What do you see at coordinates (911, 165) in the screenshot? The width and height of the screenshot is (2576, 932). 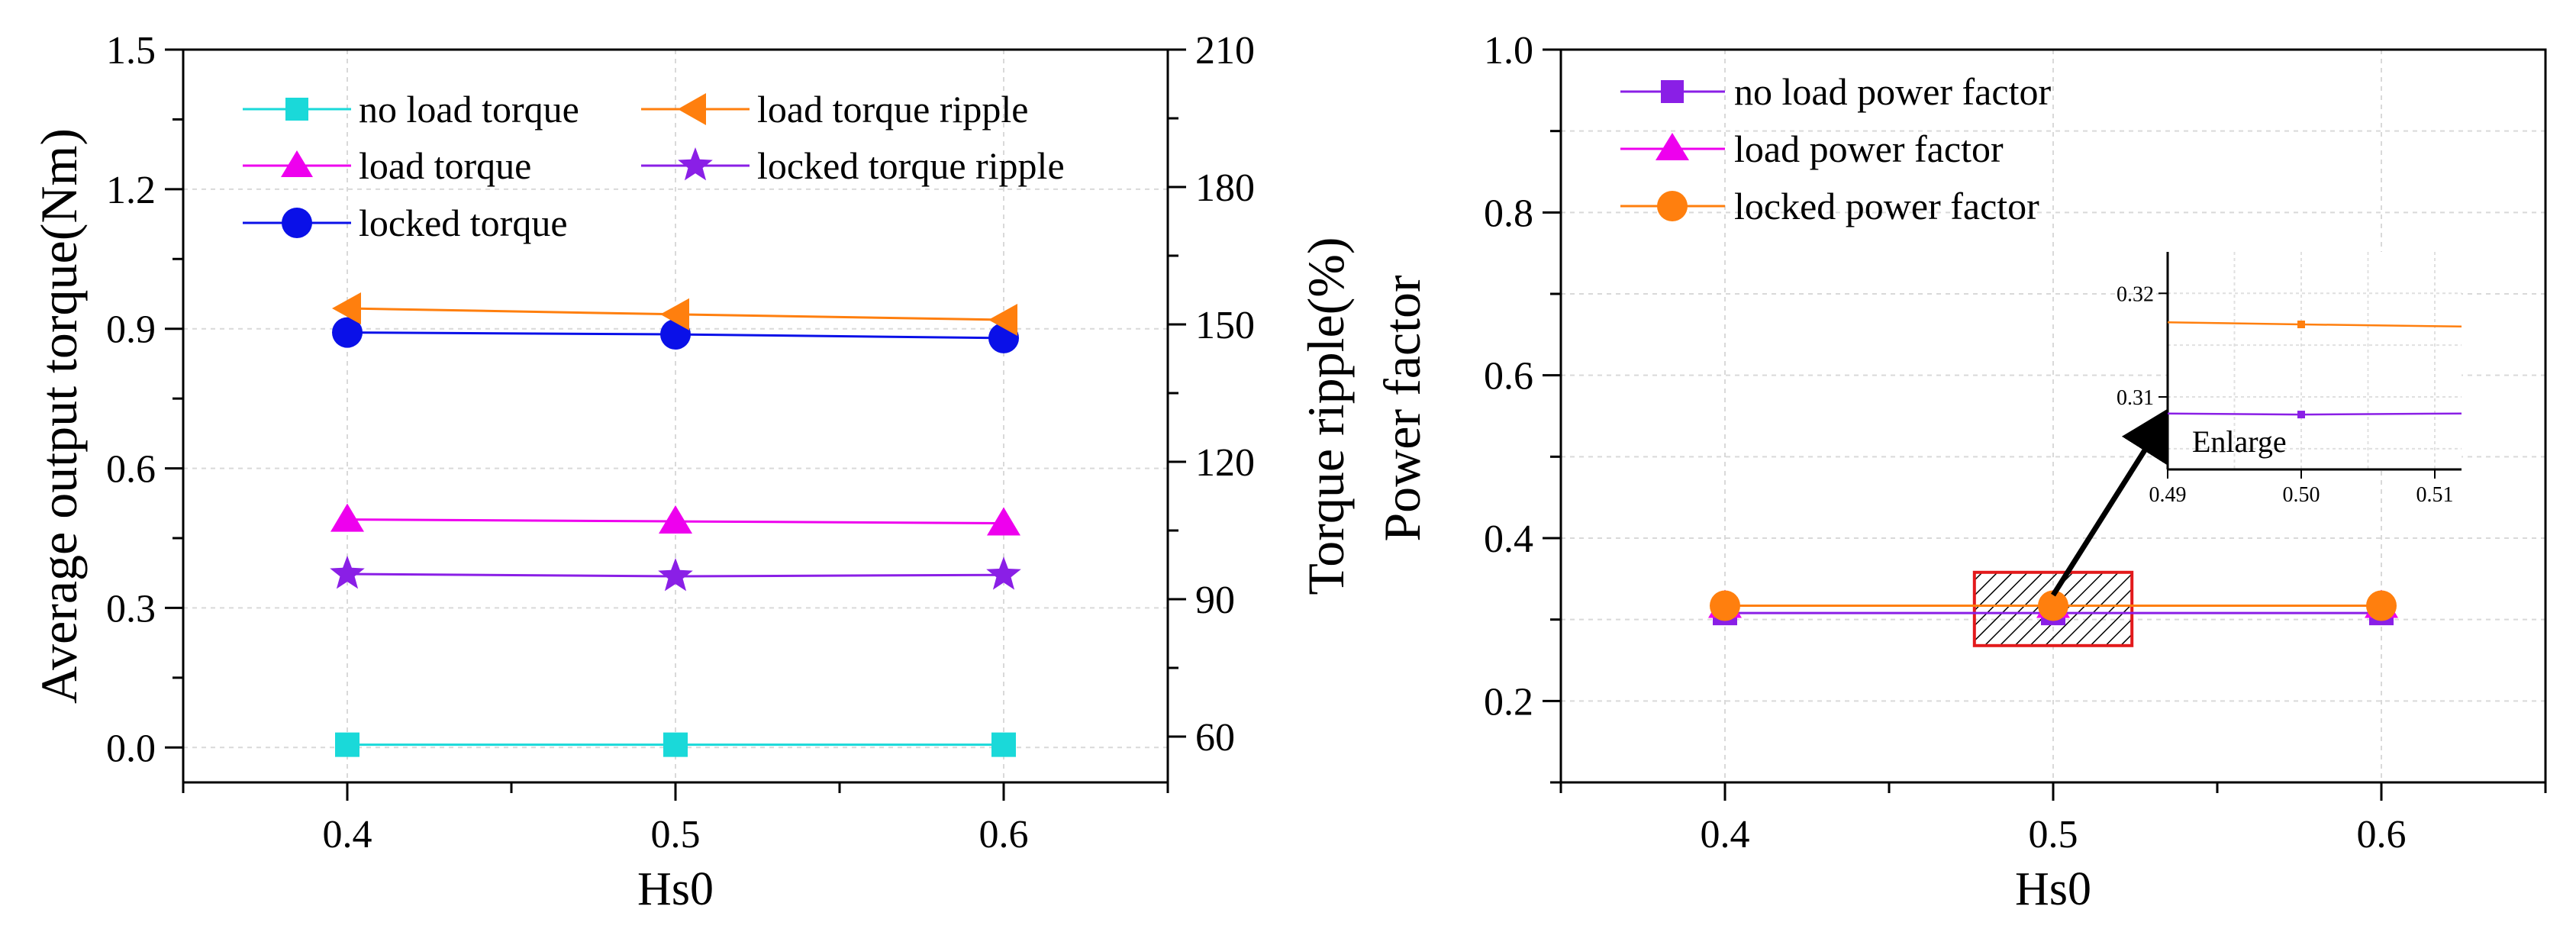 I see `legend-label: locked torque ripple` at bounding box center [911, 165].